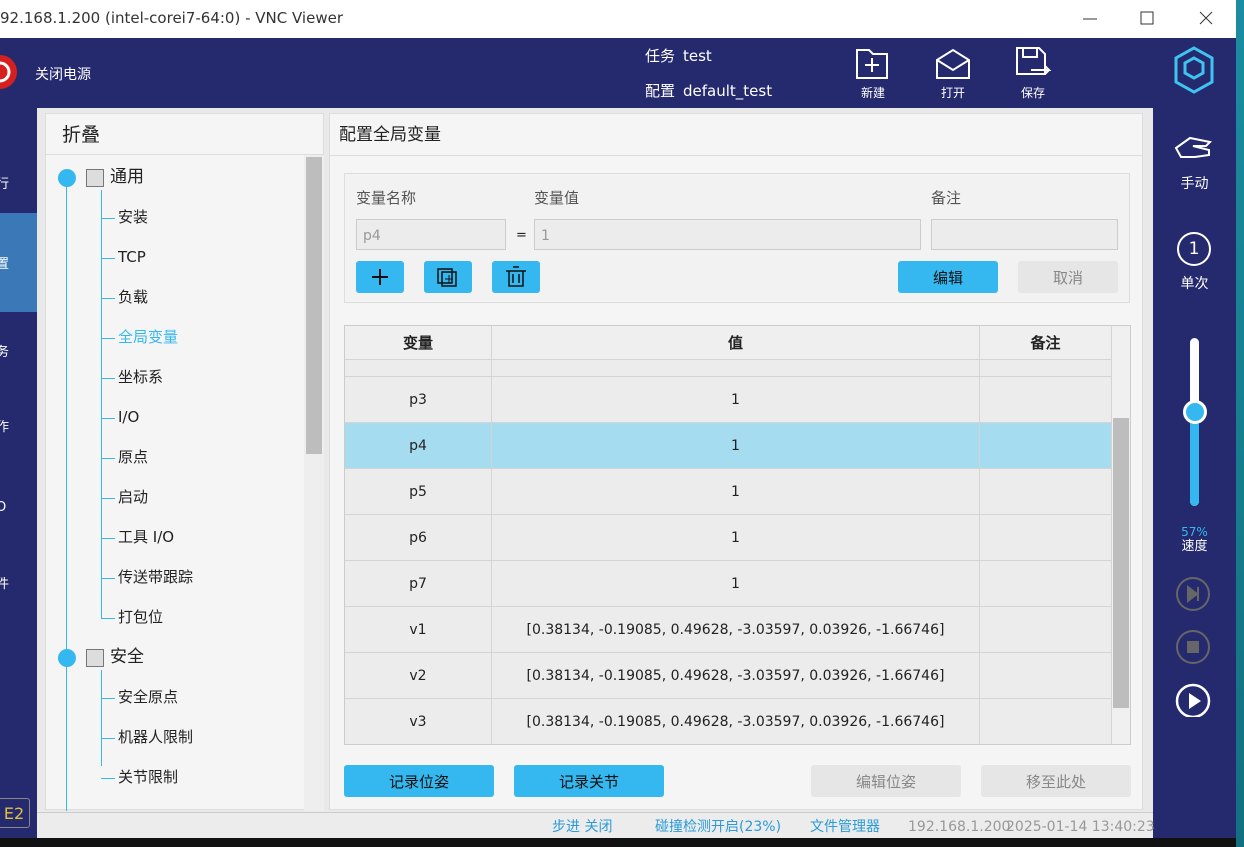 The image size is (1244, 847). Describe the element at coordinates (1150, 19) in the screenshot. I see `window-controls` at that location.